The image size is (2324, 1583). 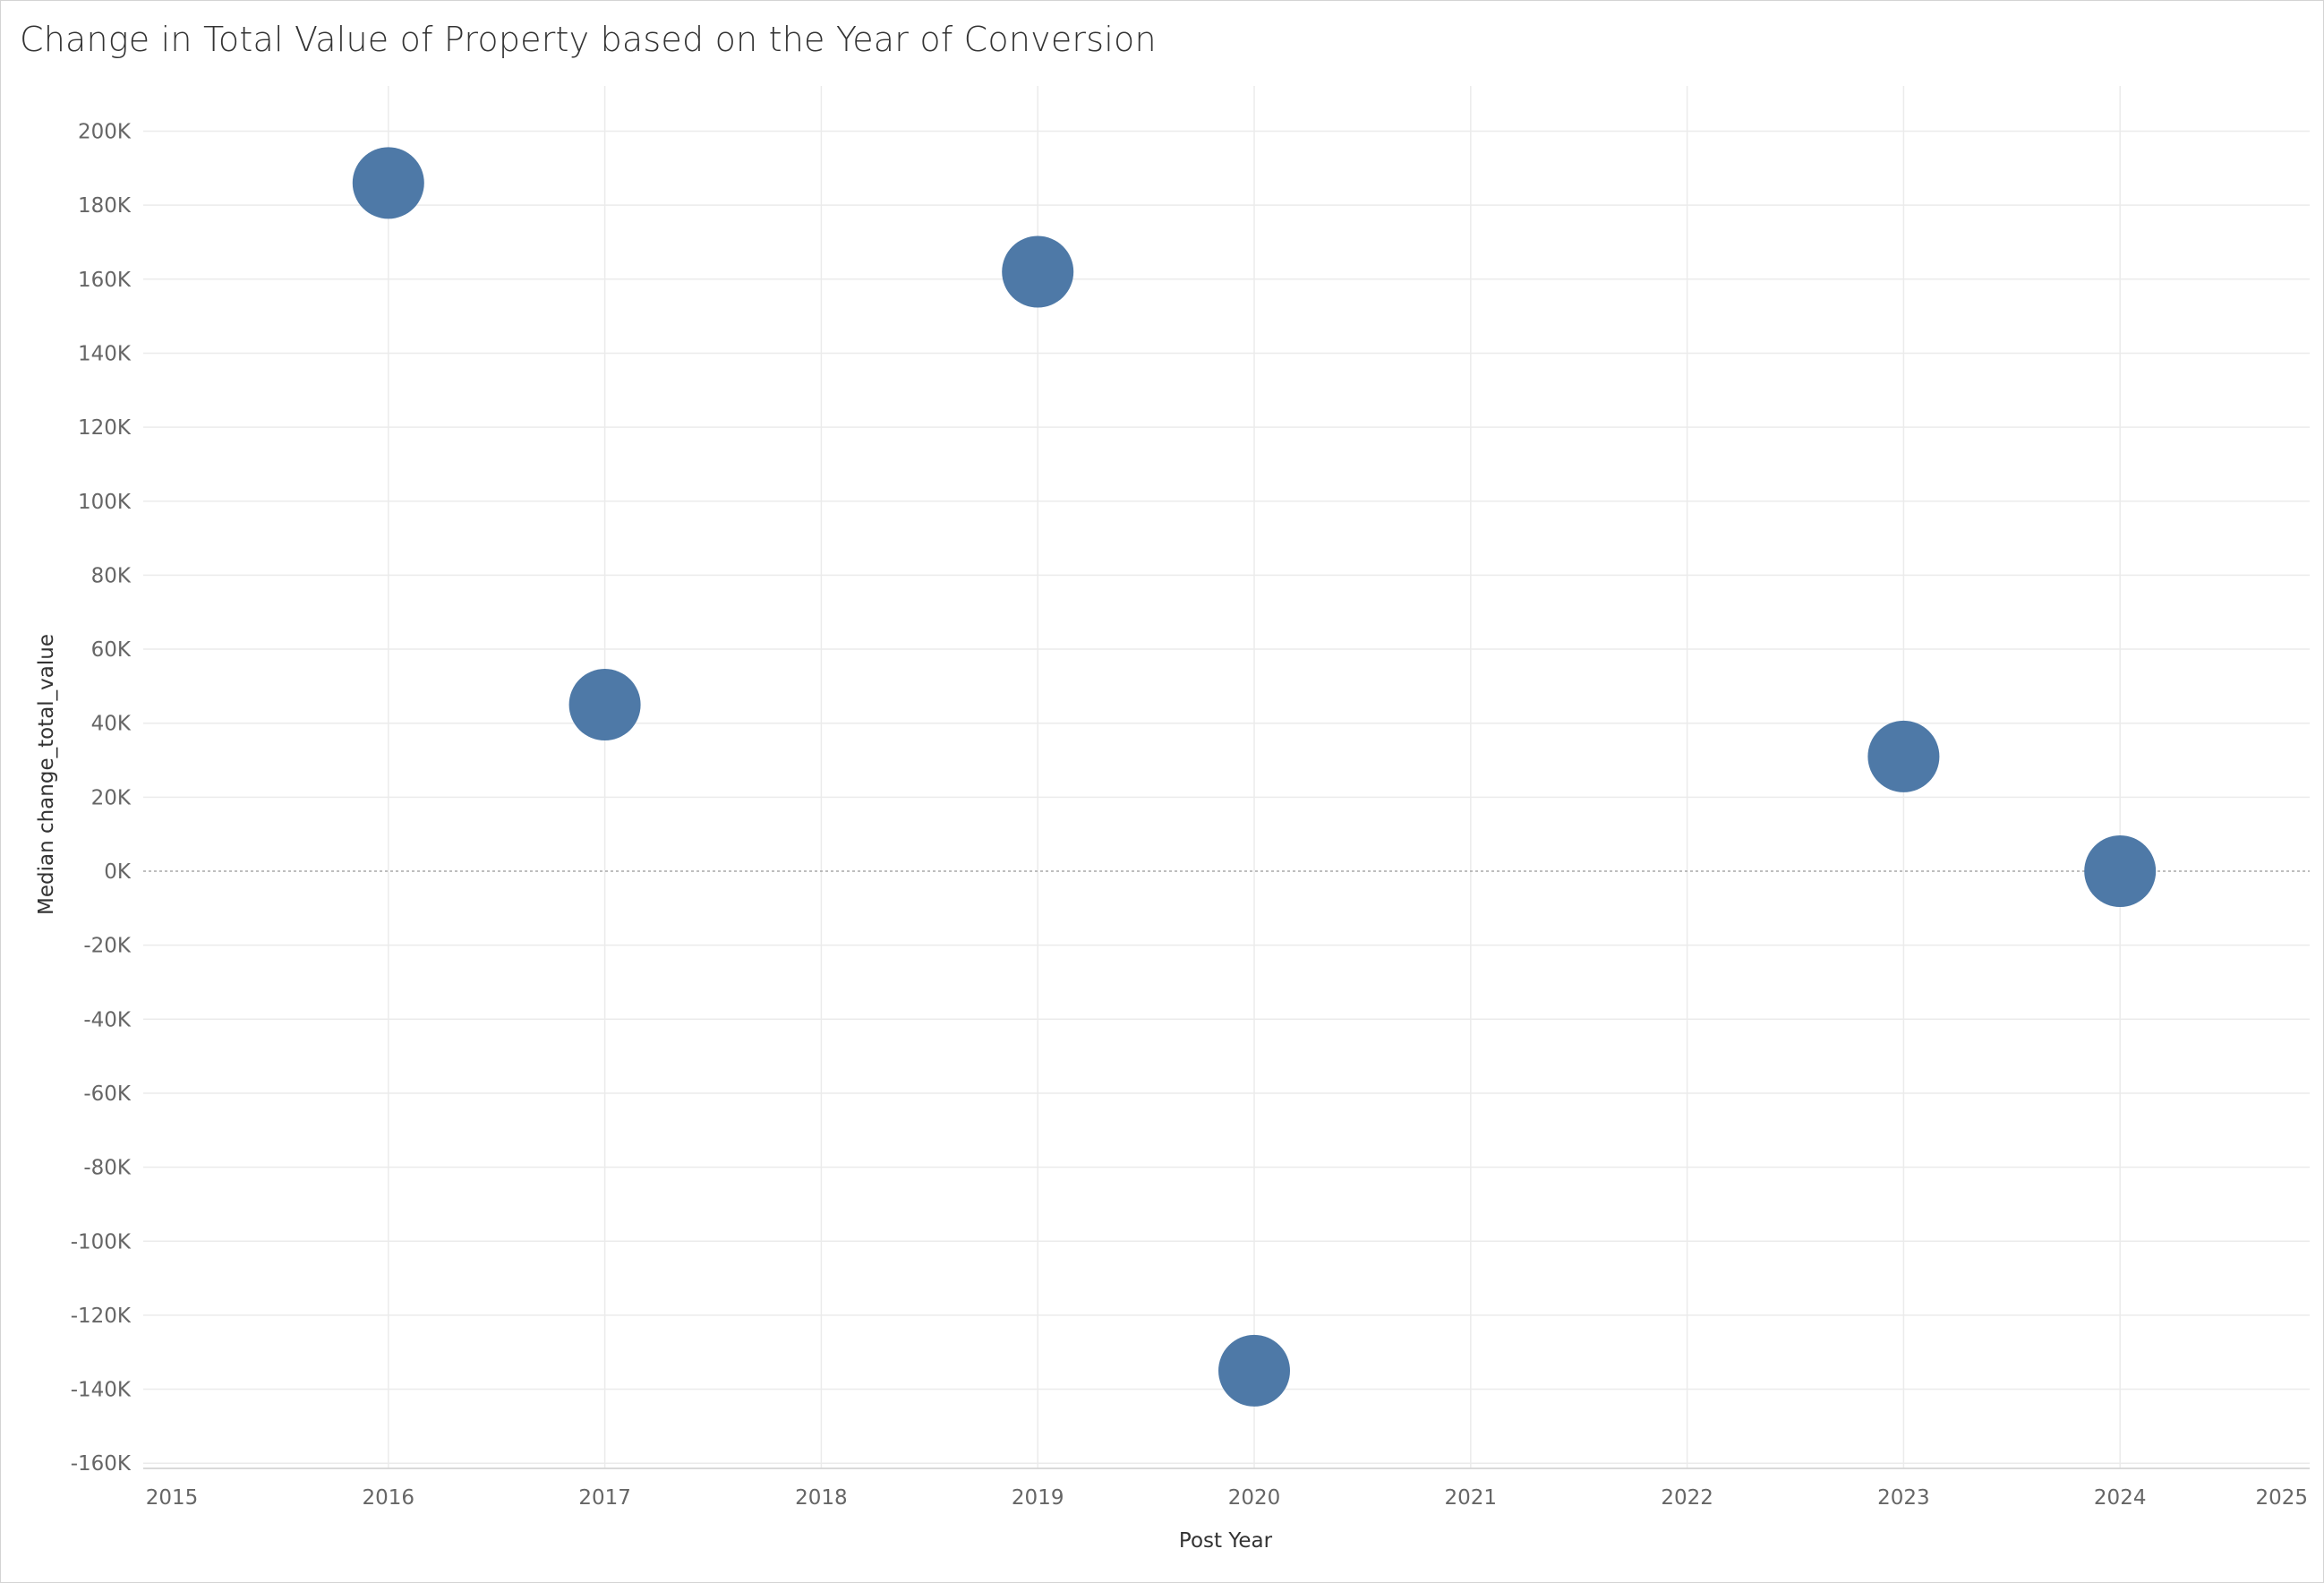 I want to click on y-tick-label: 40K, so click(x=111, y=724).